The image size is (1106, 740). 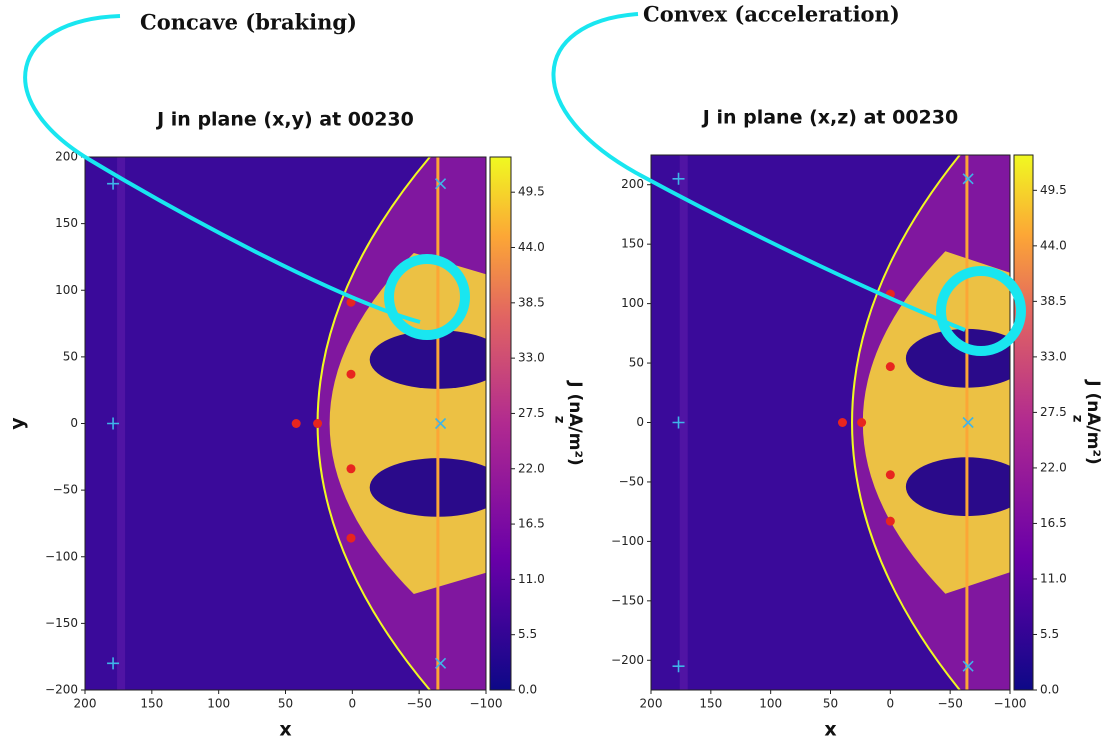 What do you see at coordinates (121, 423) in the screenshot?
I see `heatmap-stripe` at bounding box center [121, 423].